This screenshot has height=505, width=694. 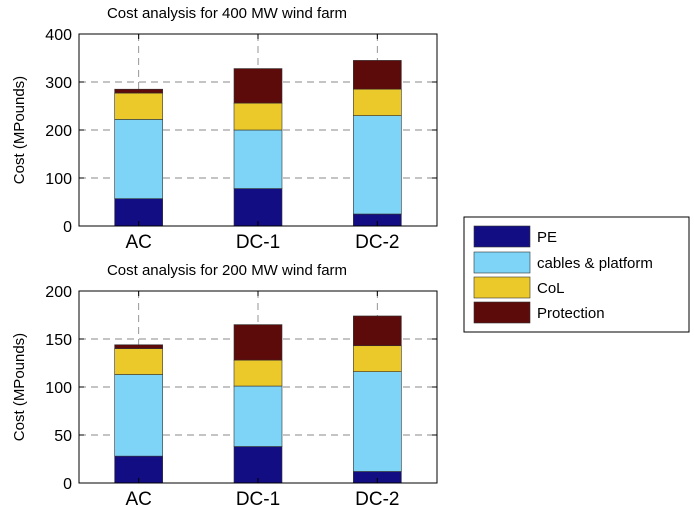 What do you see at coordinates (576, 274) in the screenshot?
I see `legend: PE cables & platform CoL Protection` at bounding box center [576, 274].